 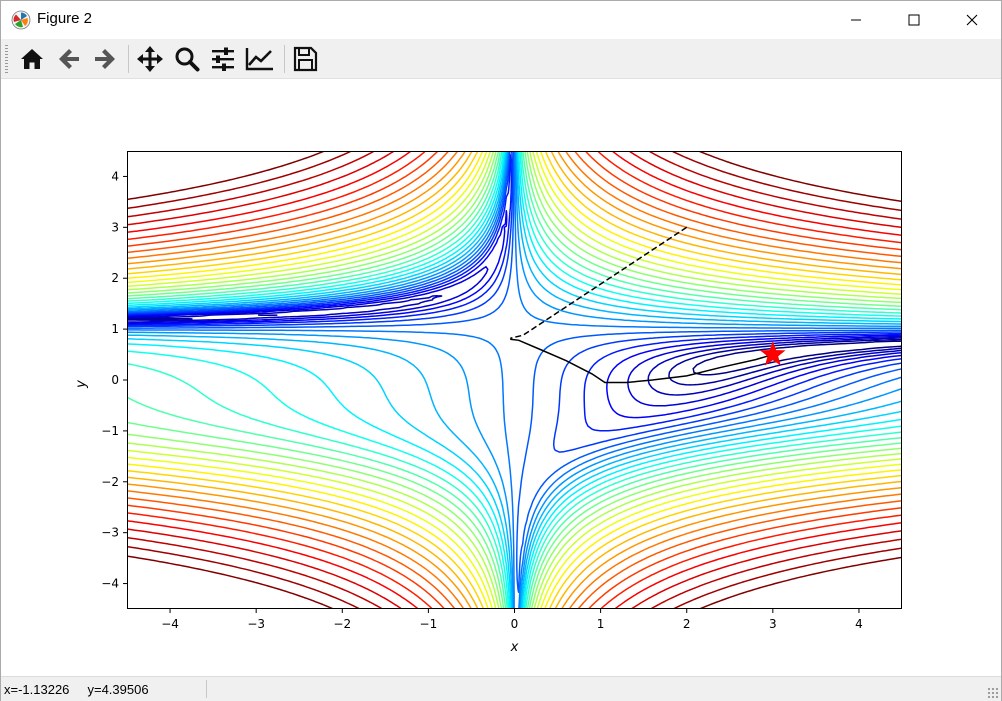 I want to click on minimize-button, so click(x=856, y=20).